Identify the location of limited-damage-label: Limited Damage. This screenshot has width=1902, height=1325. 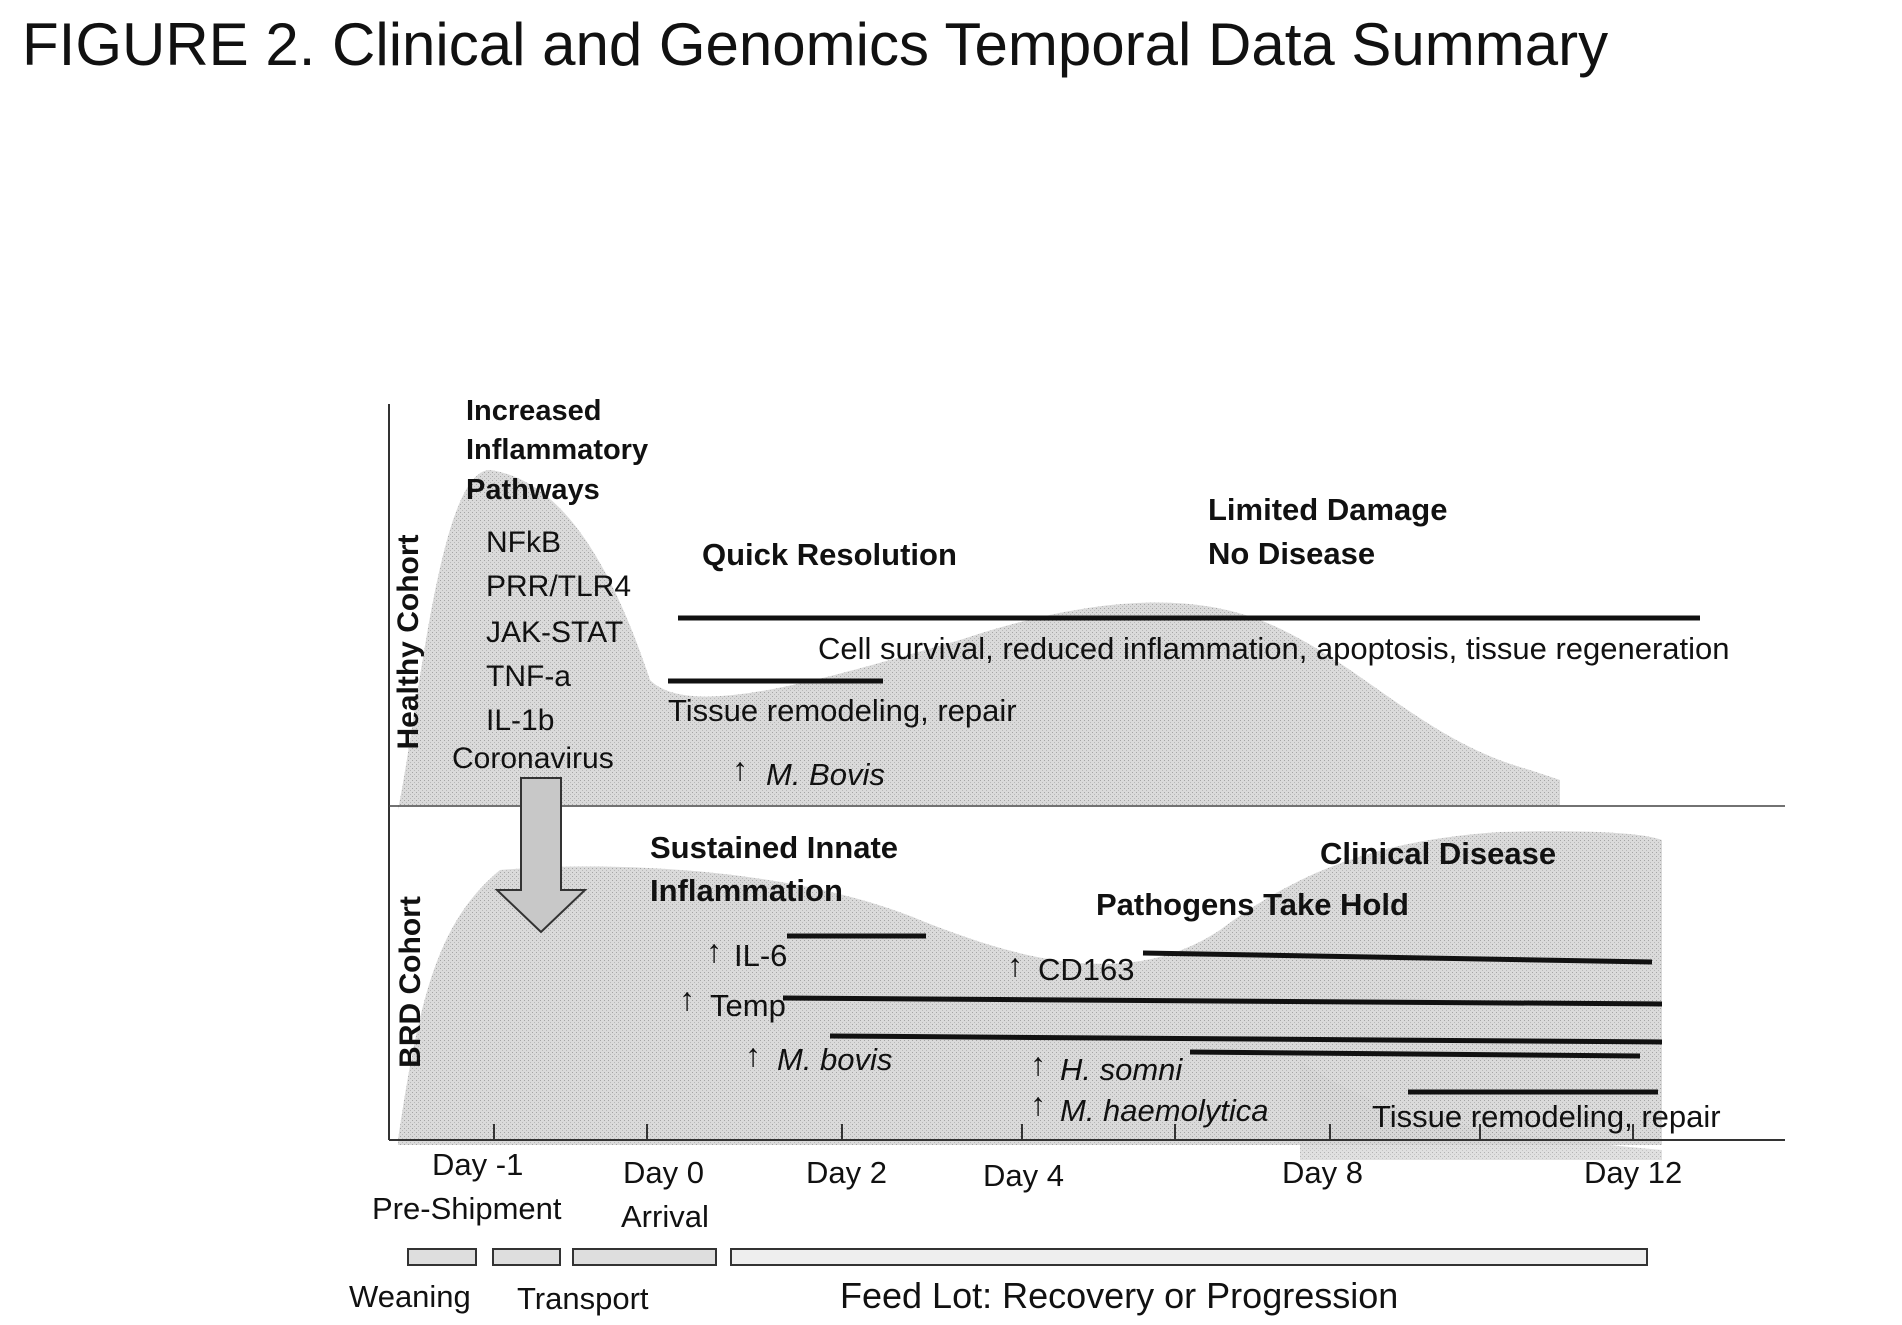
(1327, 509).